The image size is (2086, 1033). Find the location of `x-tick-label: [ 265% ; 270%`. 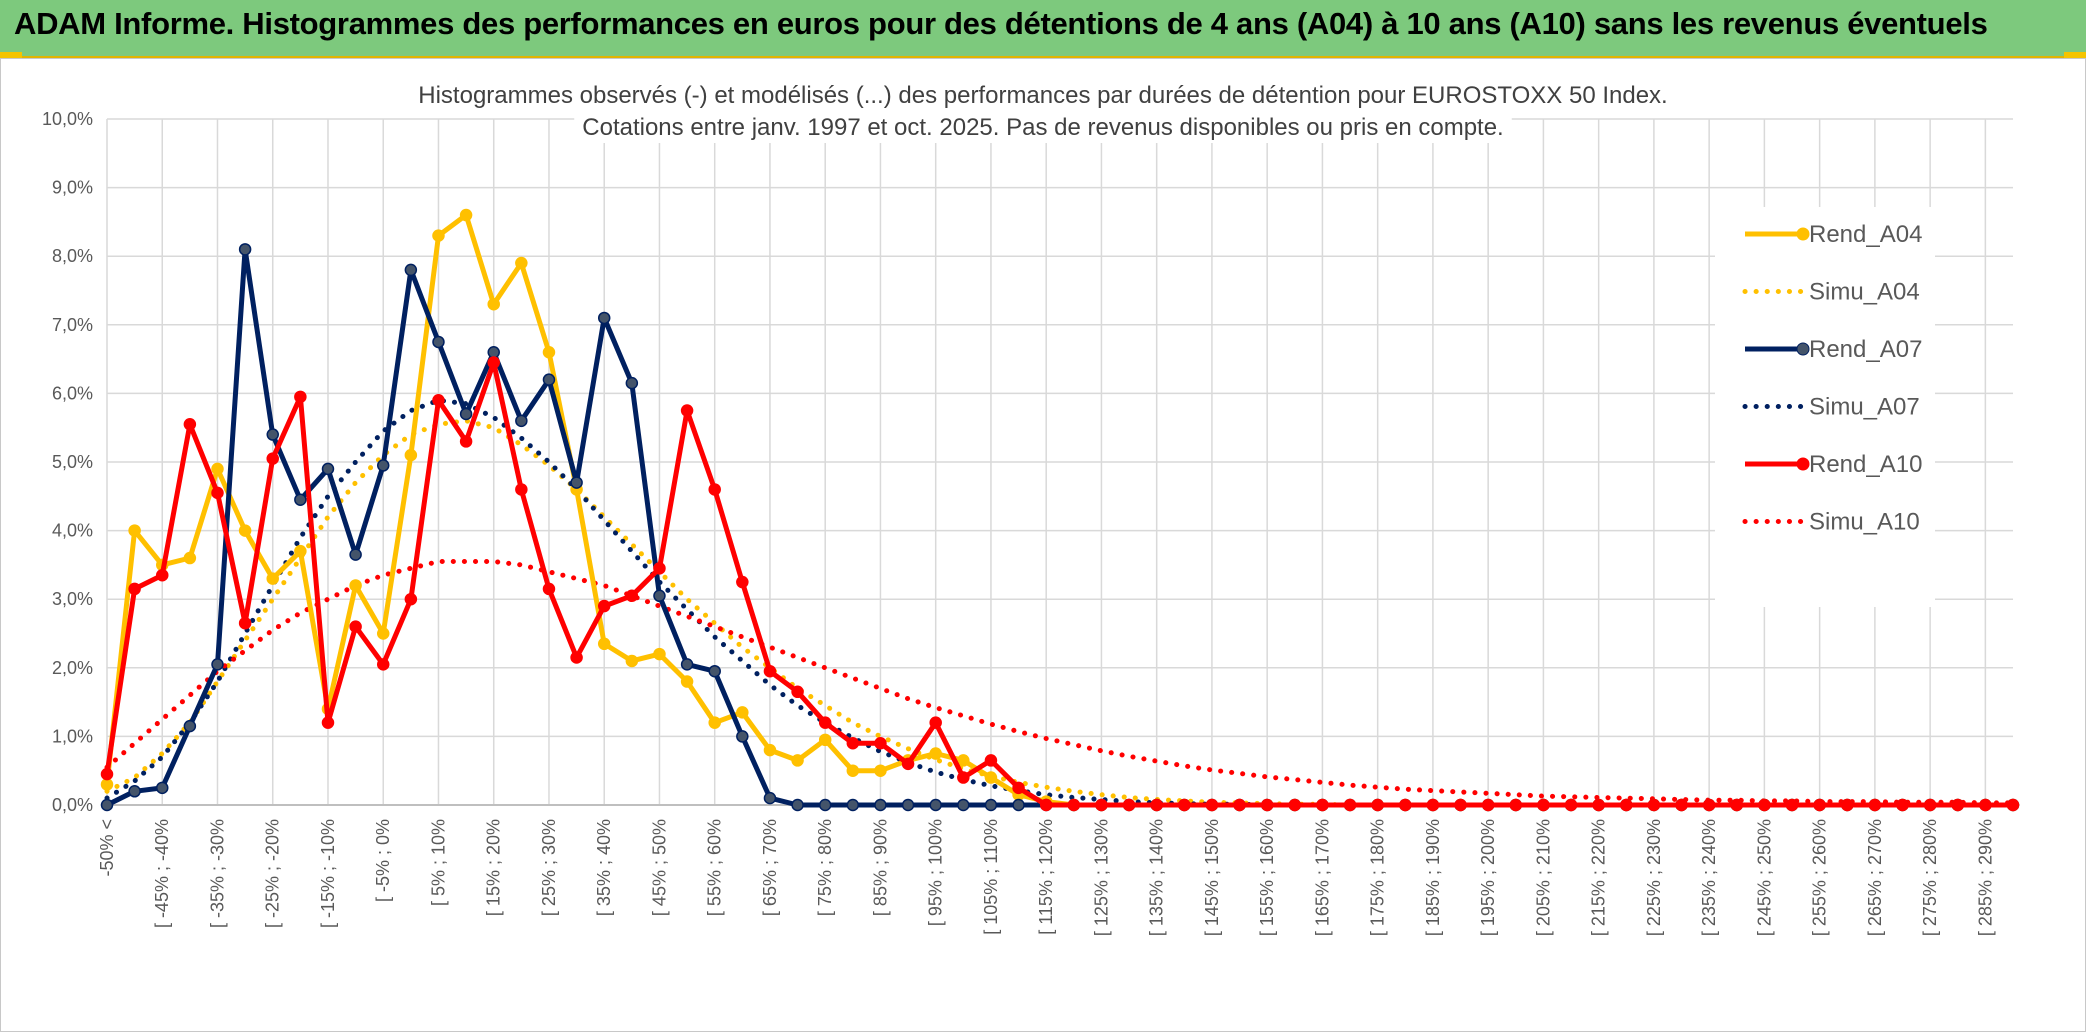

x-tick-label: [ 265% ; 270% is located at coordinates (1875, 877).